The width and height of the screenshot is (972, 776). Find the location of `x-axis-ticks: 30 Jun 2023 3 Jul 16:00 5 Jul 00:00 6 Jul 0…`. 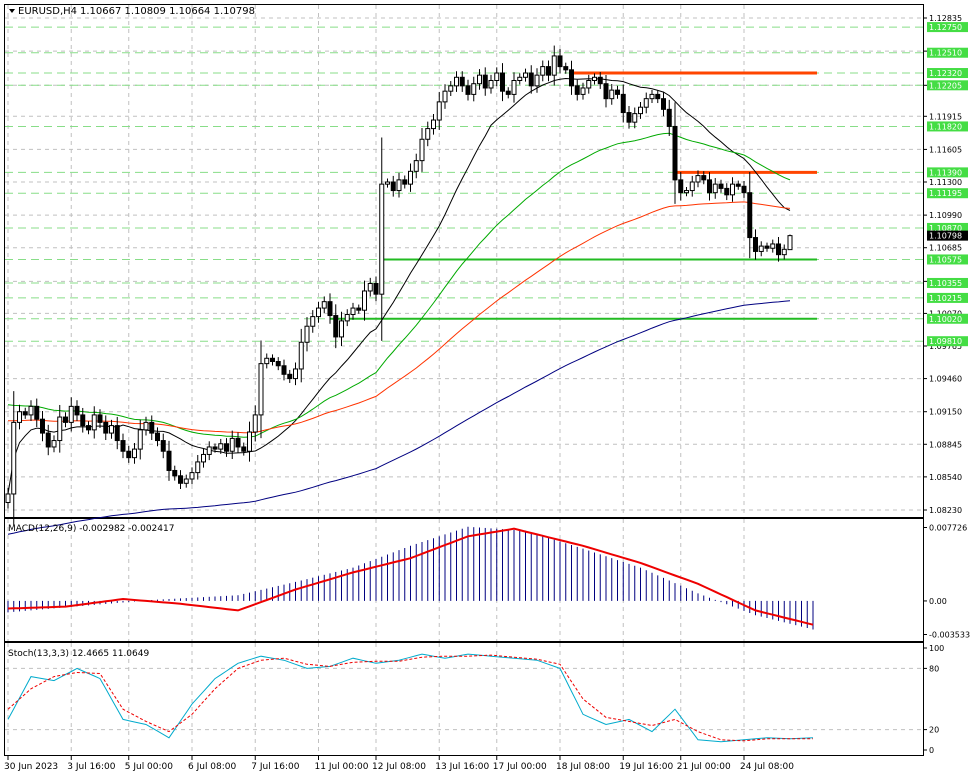

x-axis-ticks: 30 Jun 2023 3 Jul 16:00 5 Jul 00:00 6 Jul 0… is located at coordinates (399, 764).